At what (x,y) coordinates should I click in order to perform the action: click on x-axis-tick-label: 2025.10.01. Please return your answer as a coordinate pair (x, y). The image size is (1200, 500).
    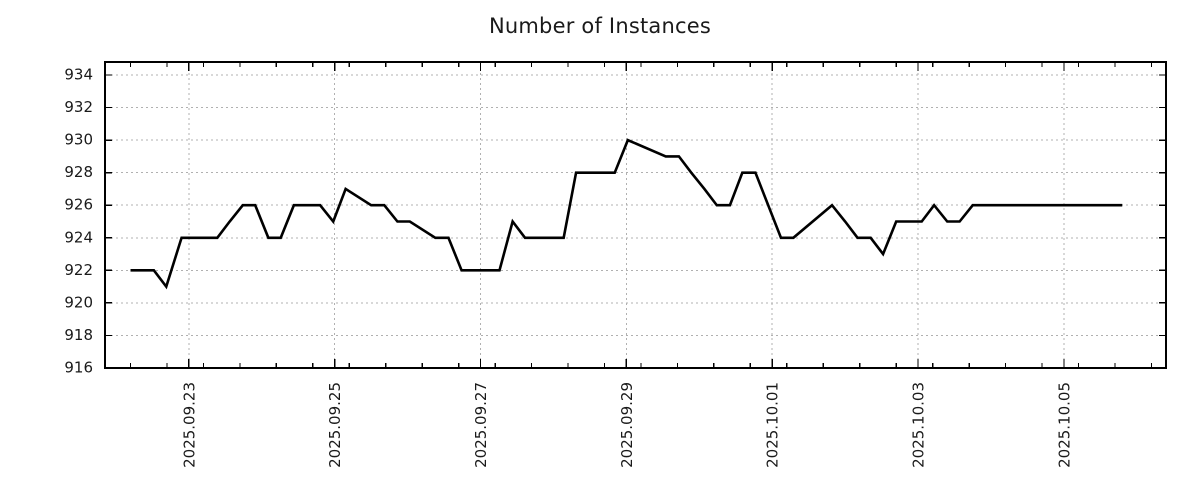
    Looking at the image, I should click on (773, 425).